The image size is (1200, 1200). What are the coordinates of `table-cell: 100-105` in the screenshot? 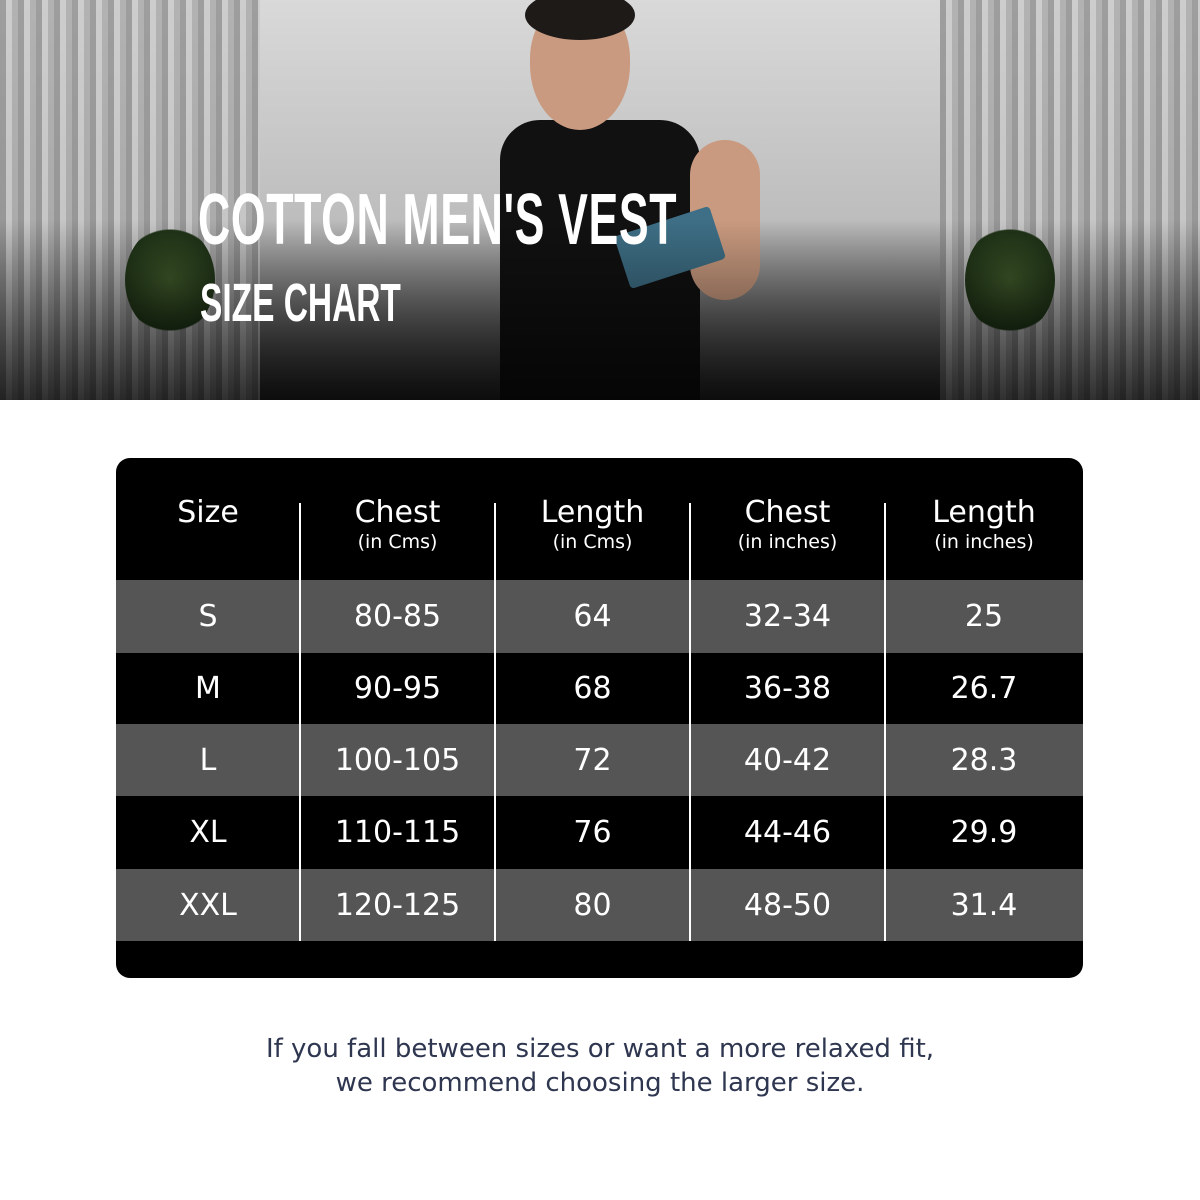 It's located at (397, 760).